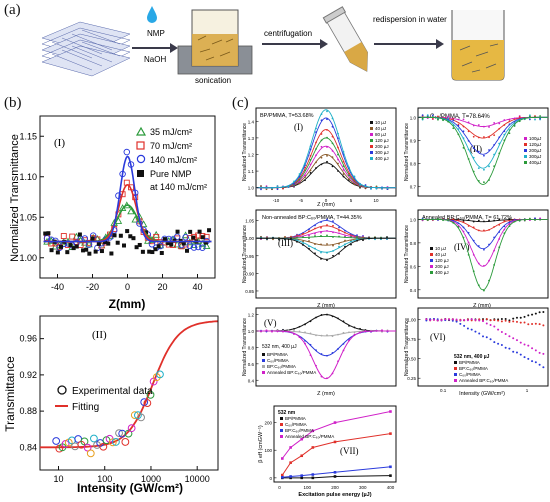  What do you see at coordinates (460, 117) in the screenshot?
I see `c2-title: C₆₀/PMMA, T=78.64%` at bounding box center [460, 117].